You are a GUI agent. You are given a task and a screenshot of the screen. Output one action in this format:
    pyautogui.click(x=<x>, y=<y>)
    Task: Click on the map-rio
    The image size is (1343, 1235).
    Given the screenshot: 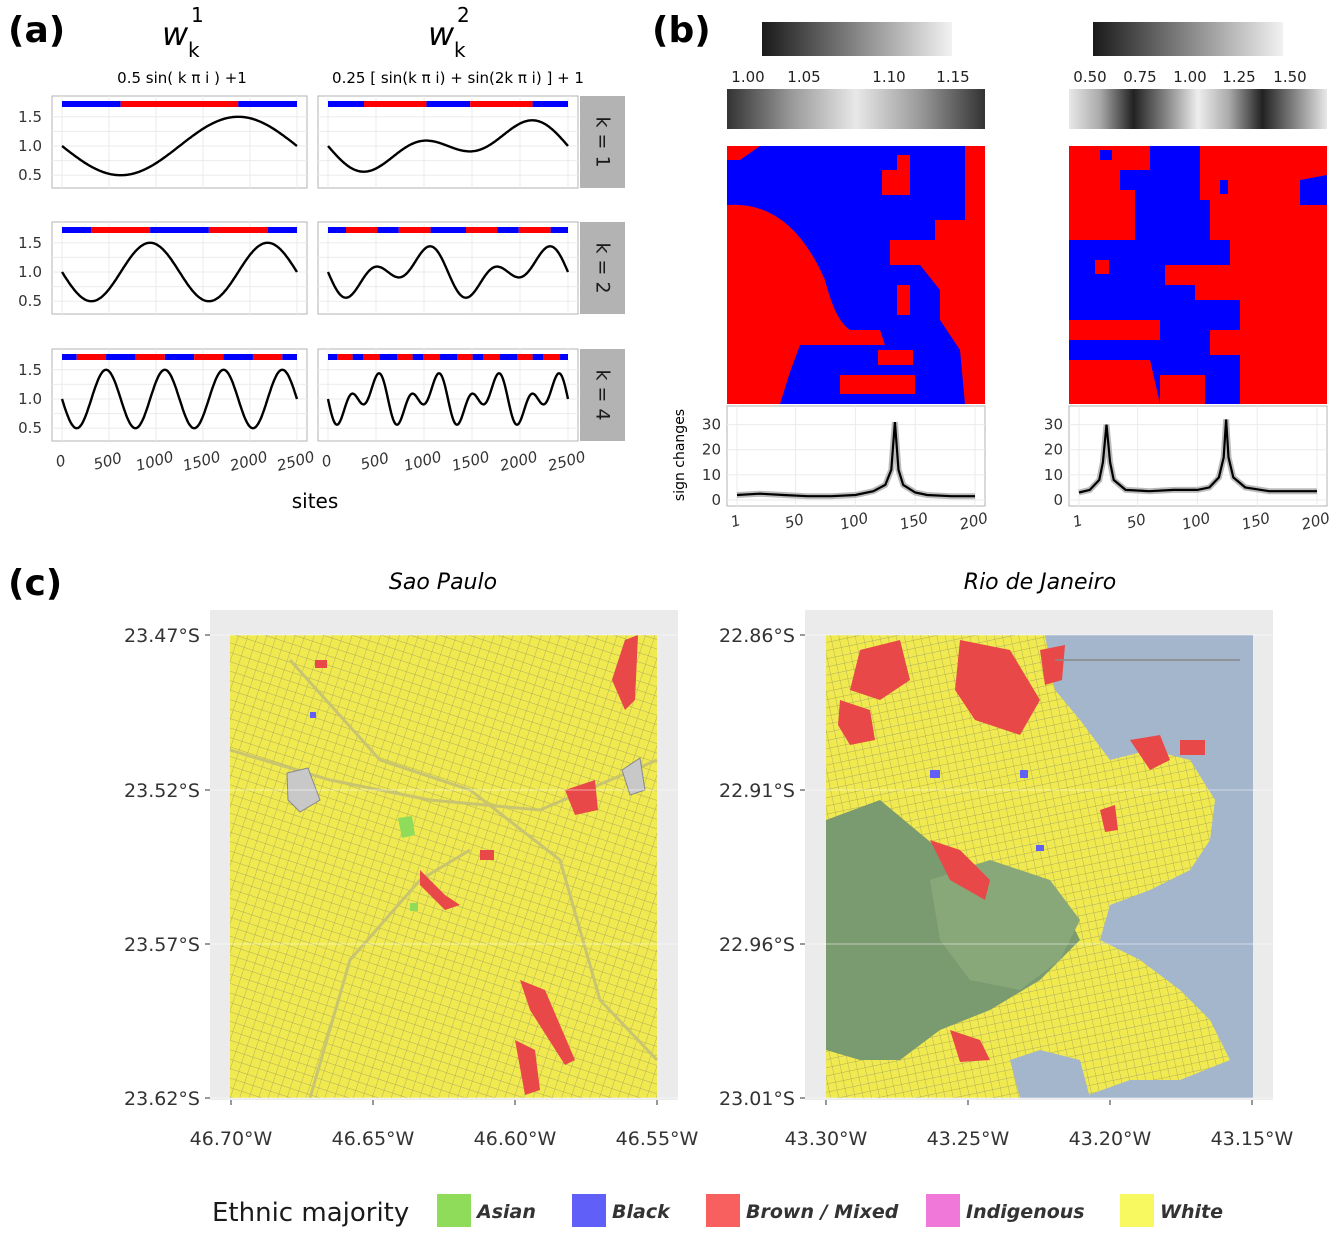 What is the action you would take?
    pyautogui.click(x=1039, y=855)
    